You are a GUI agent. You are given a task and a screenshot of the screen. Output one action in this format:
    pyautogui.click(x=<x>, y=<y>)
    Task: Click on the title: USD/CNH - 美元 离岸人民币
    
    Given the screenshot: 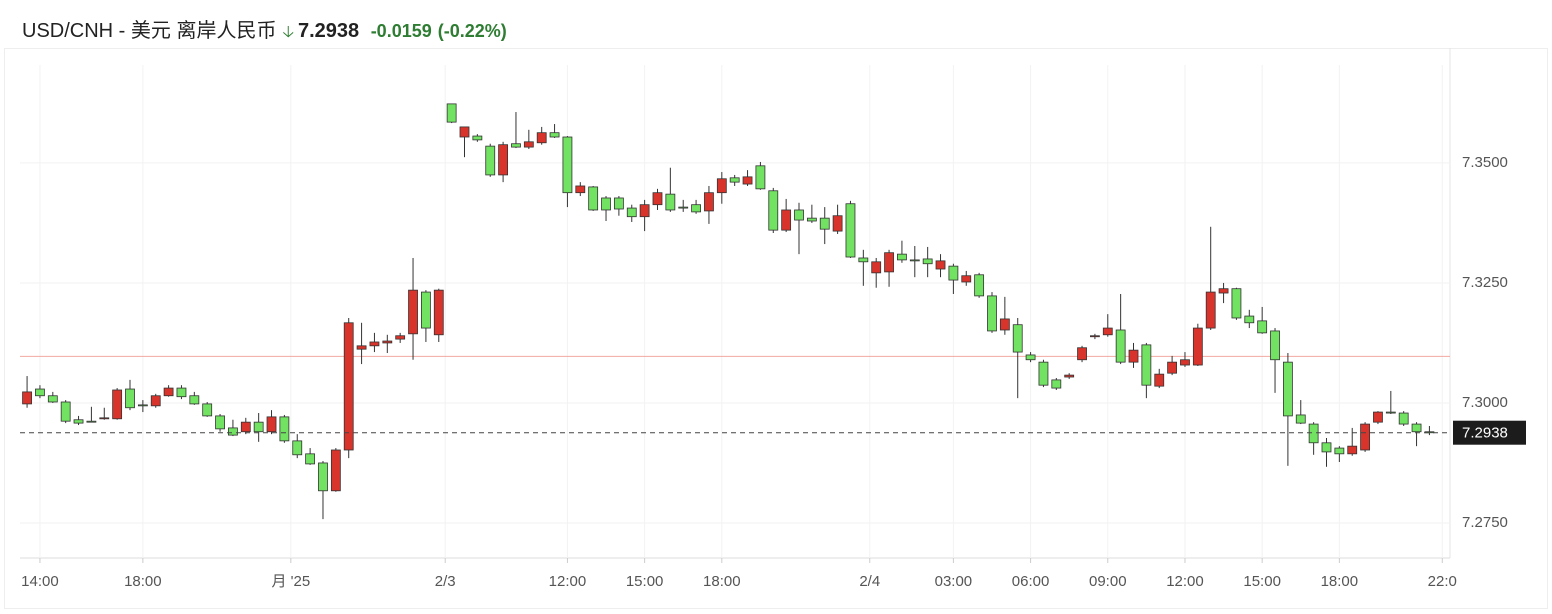 What is the action you would take?
    pyautogui.click(x=149, y=31)
    